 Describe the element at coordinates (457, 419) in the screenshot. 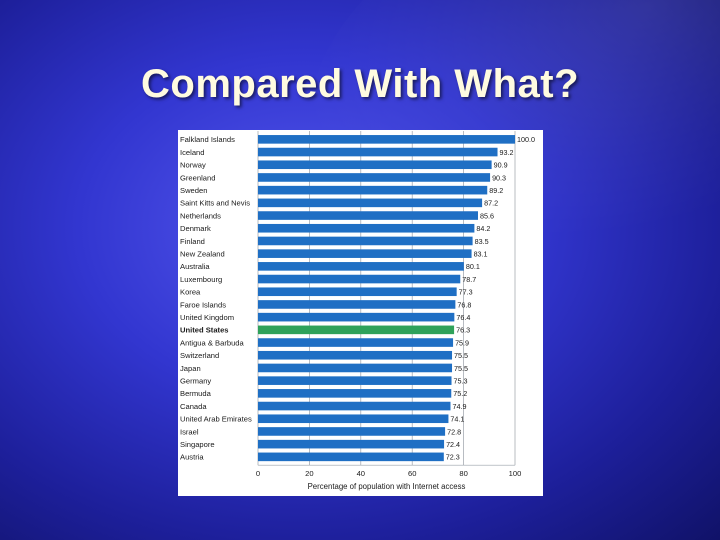

I see `value-label: 74.1` at that location.